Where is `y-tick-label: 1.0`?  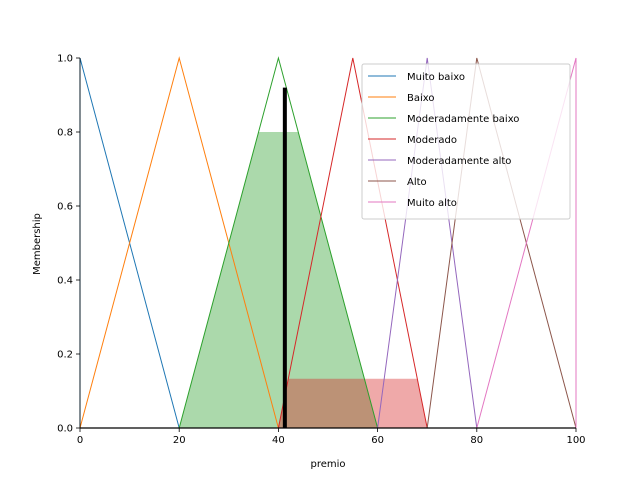
y-tick-label: 1.0 is located at coordinates (65, 59).